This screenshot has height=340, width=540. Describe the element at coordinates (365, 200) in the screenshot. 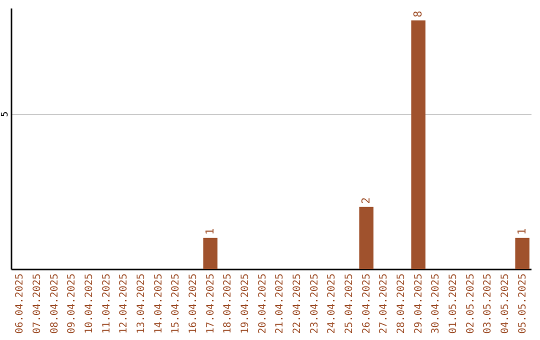

I see `data-label: 2` at that location.